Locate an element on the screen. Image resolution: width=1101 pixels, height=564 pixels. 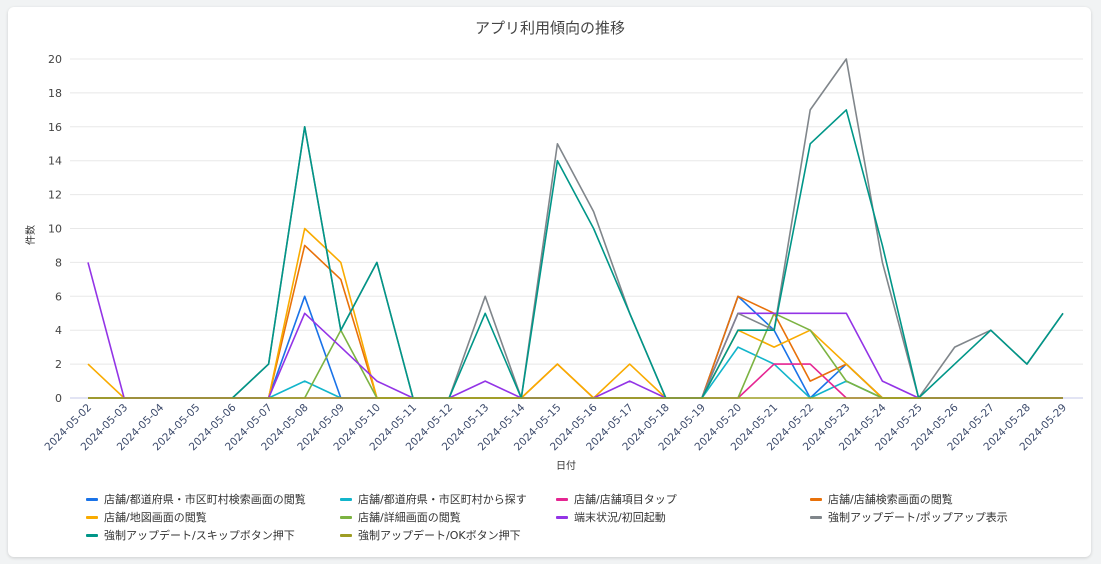
y-tick-label: 16 is located at coordinates (55, 127).